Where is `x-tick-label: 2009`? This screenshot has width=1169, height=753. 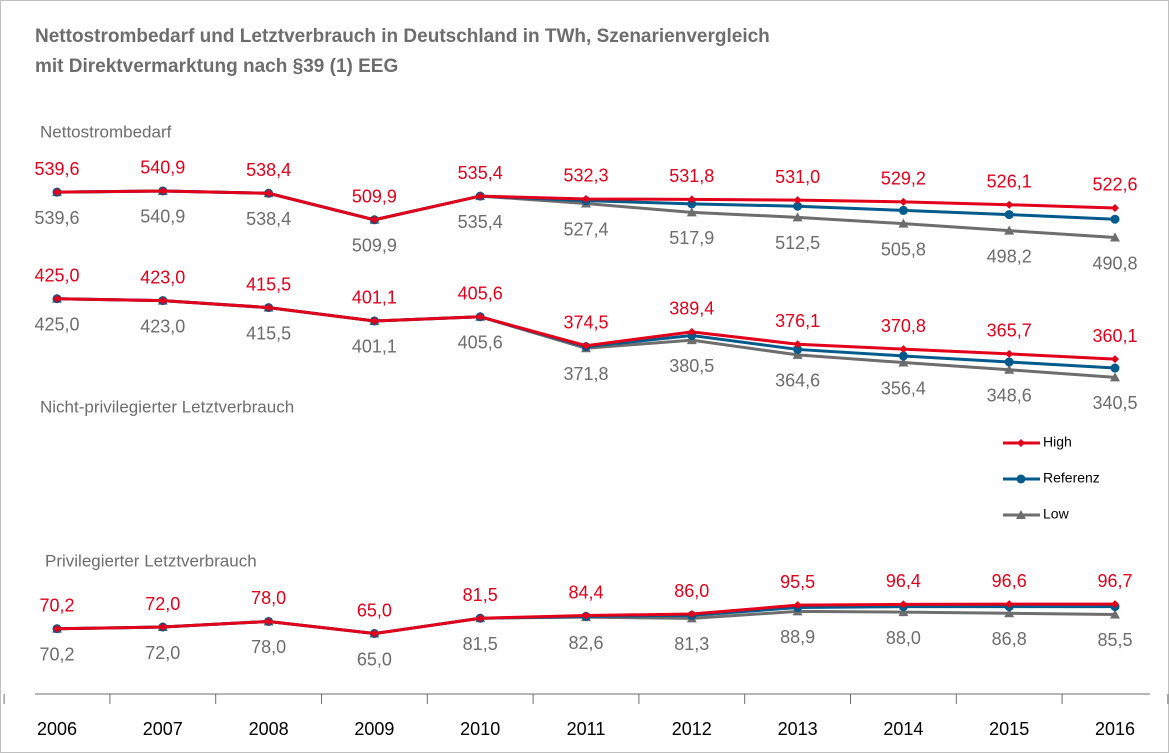
x-tick-label: 2009 is located at coordinates (374, 729).